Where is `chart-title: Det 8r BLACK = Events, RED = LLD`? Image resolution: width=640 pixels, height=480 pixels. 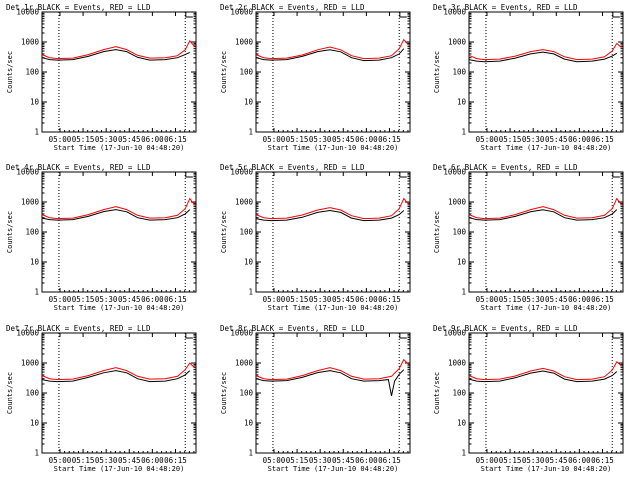
chart-title: Det 8r BLACK = Events, RED = LLD is located at coordinates (292, 328).